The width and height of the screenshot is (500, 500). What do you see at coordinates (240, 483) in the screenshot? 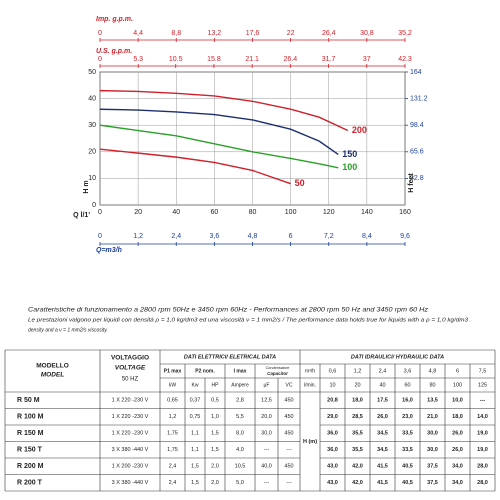
I see `table-text: 5,0` at bounding box center [240, 483].